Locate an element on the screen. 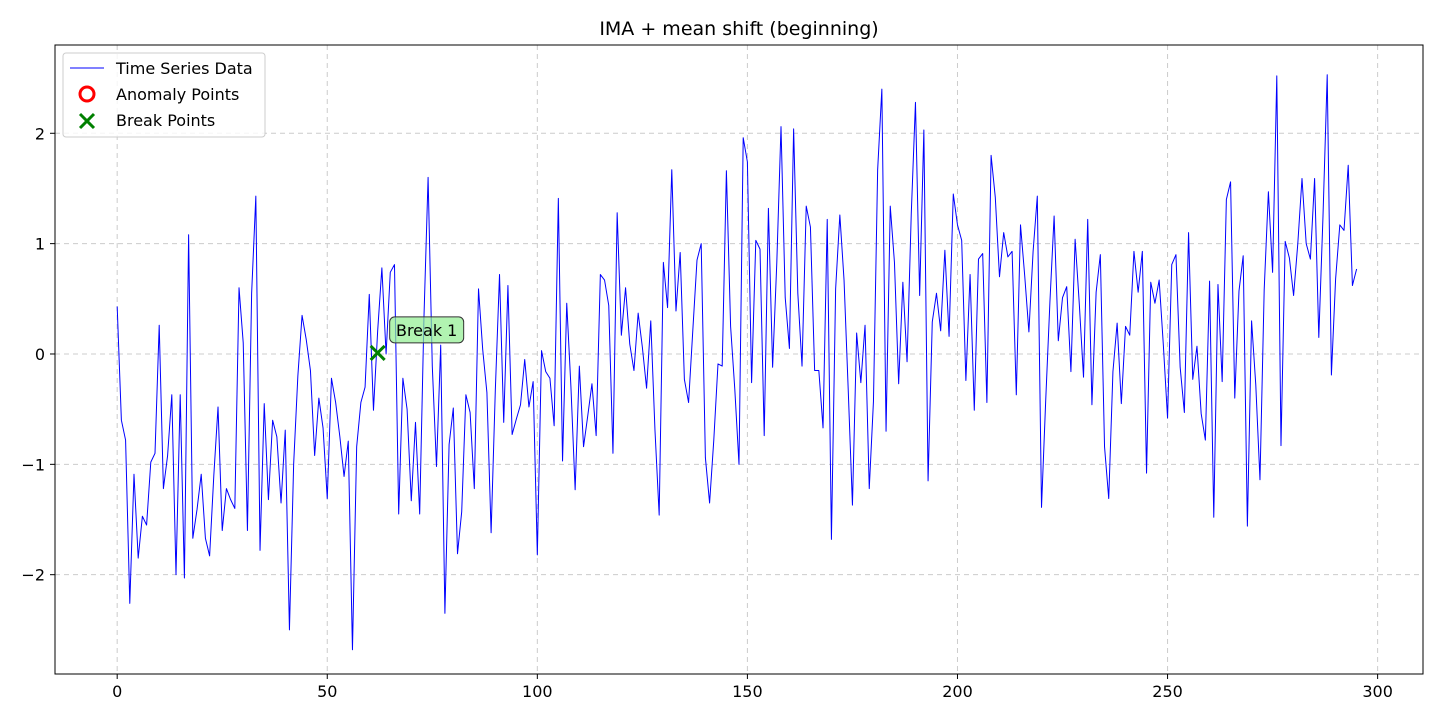 The width and height of the screenshot is (1440, 720). break-point-marker is located at coordinates (377, 352).